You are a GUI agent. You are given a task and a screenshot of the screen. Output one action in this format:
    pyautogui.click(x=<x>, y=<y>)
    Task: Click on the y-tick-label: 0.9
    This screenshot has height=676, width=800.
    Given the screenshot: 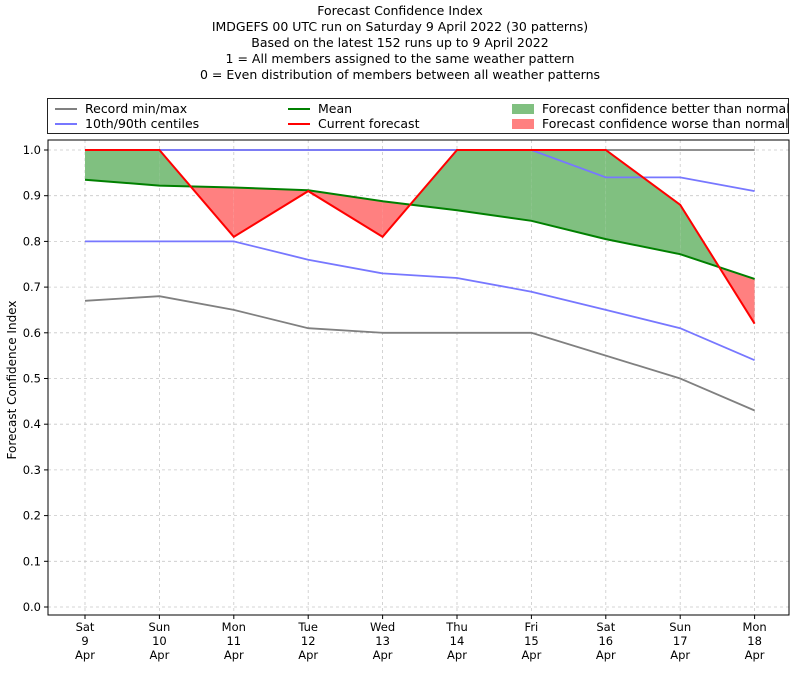 What is the action you would take?
    pyautogui.click(x=32, y=196)
    